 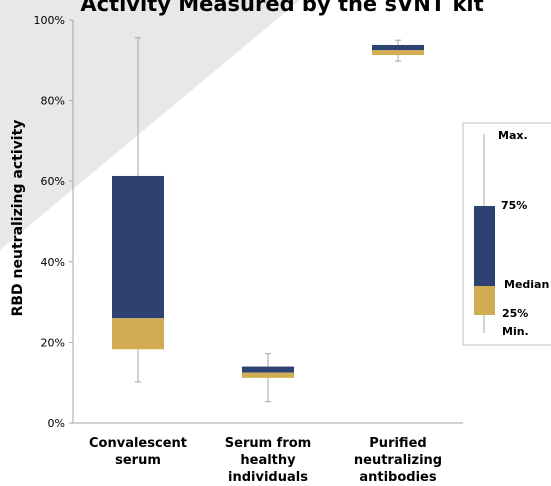 I want to click on category-label: antibodies, so click(x=398, y=477).